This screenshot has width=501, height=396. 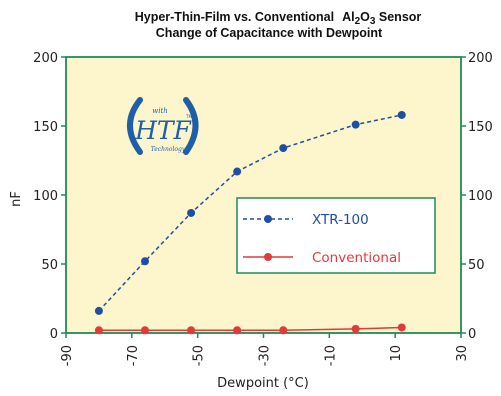 I want to click on y-tick-label-left: 0, so click(x=54, y=334).